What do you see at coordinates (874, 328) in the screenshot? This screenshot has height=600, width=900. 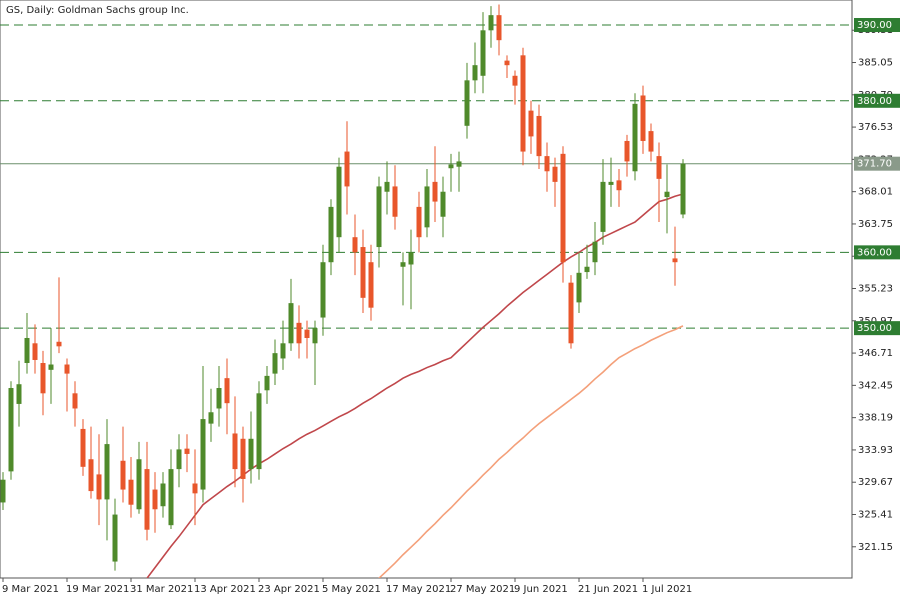 I see `level-label: 350.00` at bounding box center [874, 328].